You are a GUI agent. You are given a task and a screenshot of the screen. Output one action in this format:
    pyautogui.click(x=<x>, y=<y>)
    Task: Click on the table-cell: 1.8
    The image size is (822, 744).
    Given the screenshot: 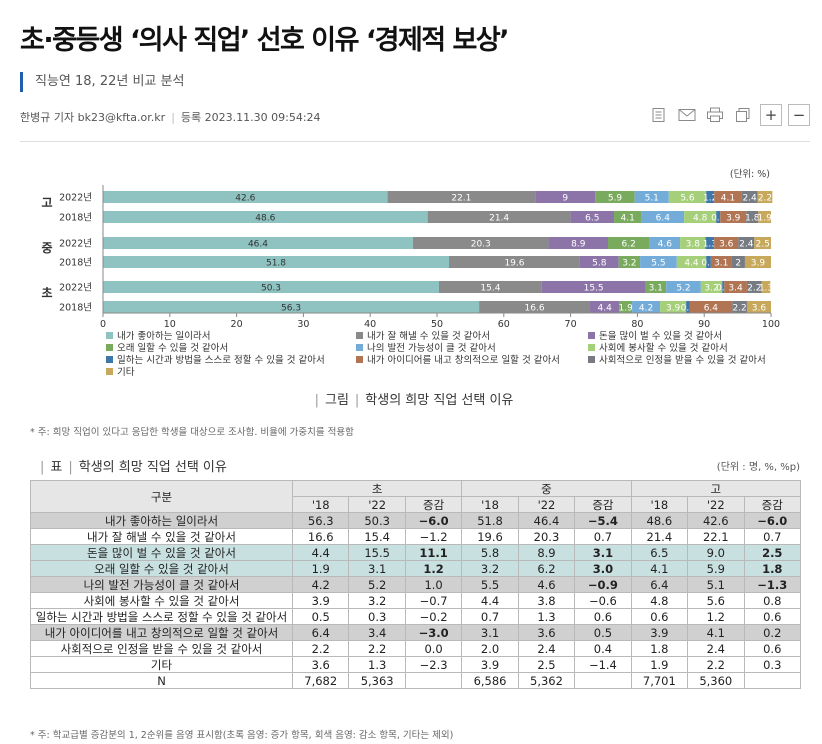 What is the action you would take?
    pyautogui.click(x=659, y=649)
    